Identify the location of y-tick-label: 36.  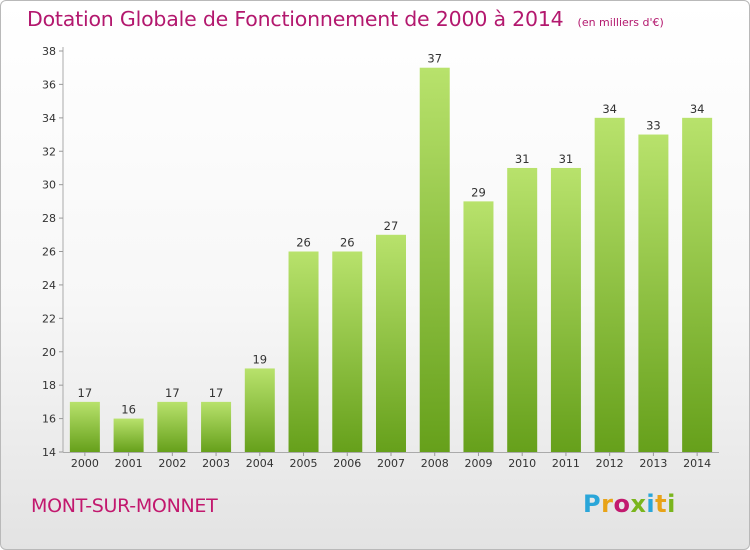
(49, 84).